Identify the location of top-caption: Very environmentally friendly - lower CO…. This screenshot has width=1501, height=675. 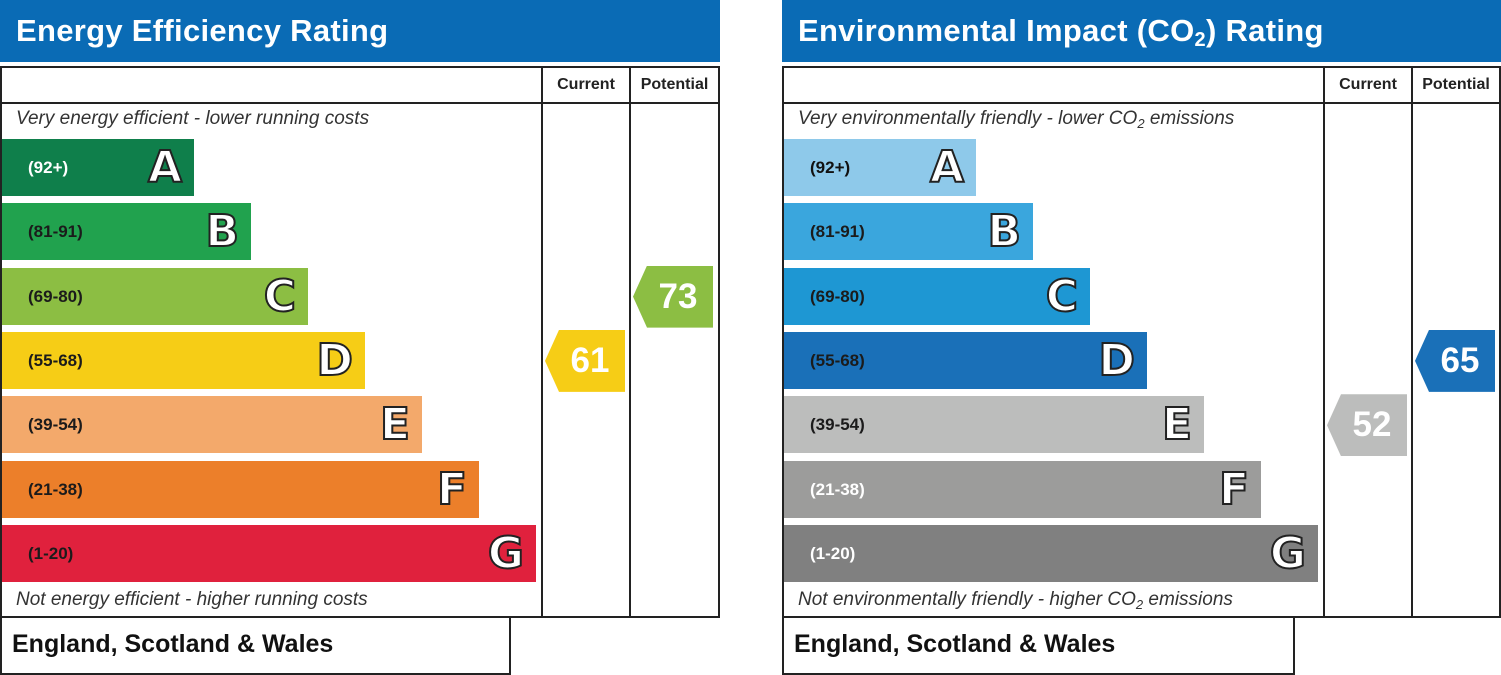
(1016, 119).